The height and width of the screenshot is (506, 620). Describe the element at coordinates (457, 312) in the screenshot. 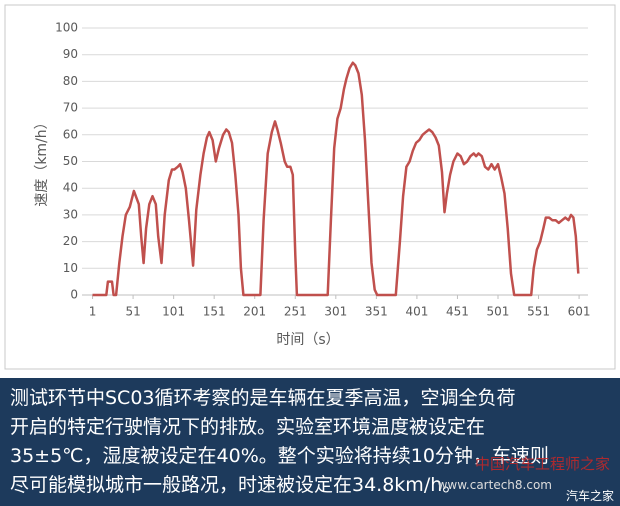

I see `x-tick-label: 451` at that location.